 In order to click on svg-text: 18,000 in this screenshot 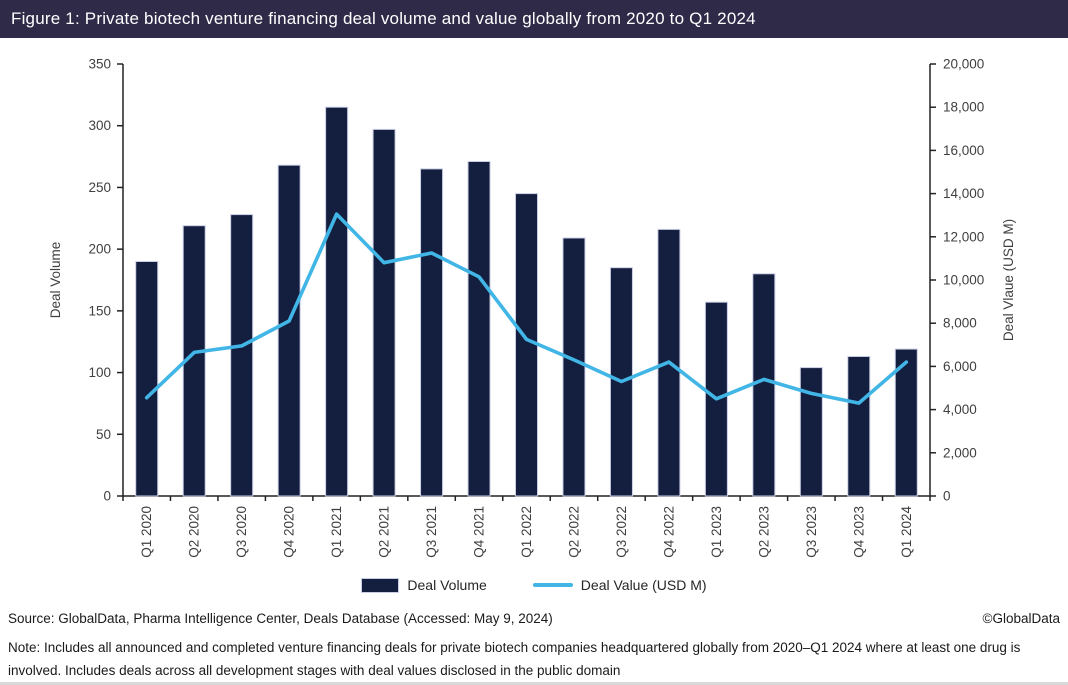, I will do `click(963, 107)`.